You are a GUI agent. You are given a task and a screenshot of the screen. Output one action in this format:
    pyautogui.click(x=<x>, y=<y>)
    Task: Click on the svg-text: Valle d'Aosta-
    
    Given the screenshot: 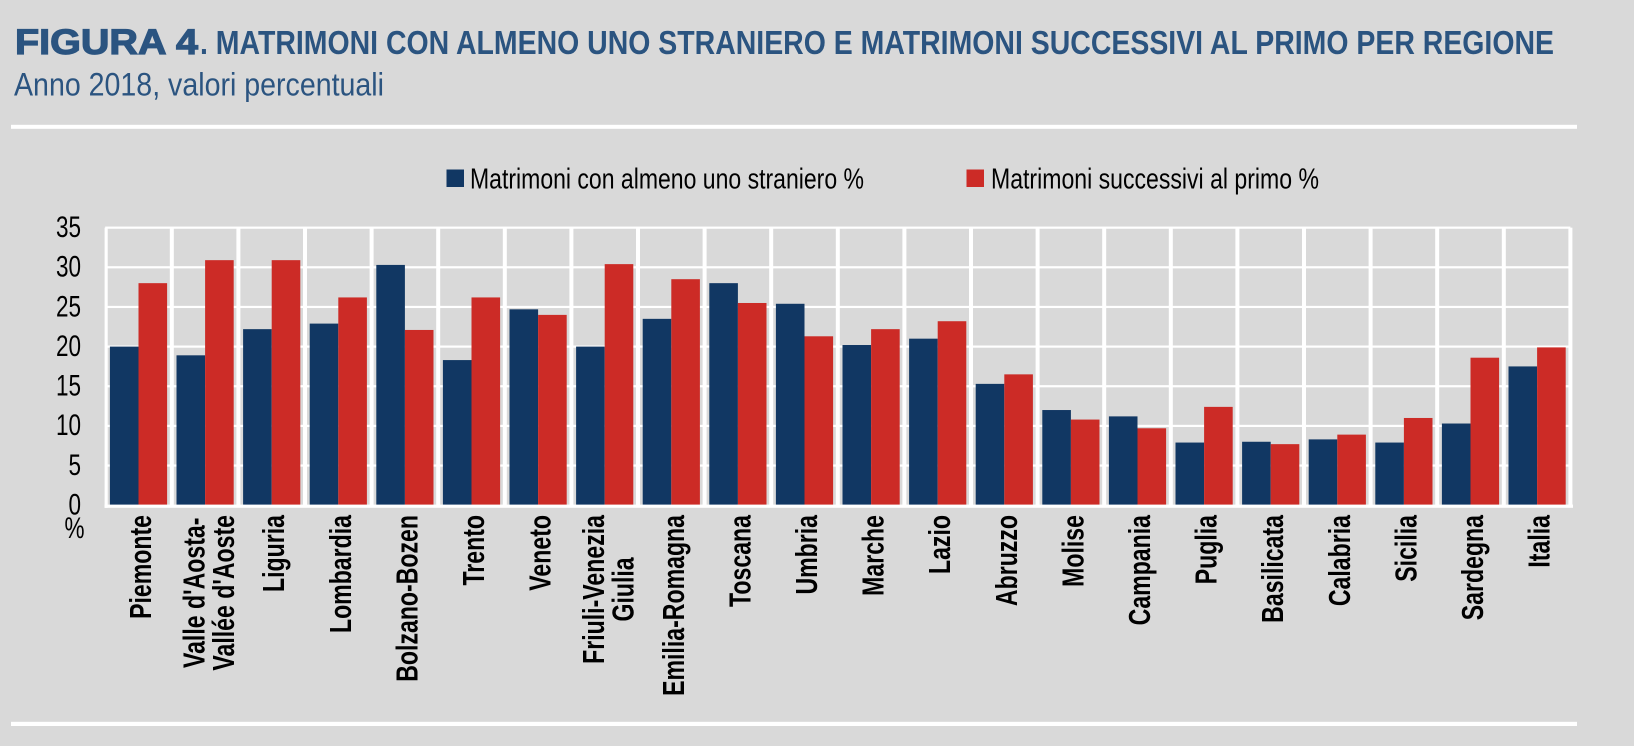 What is the action you would take?
    pyautogui.click(x=193, y=593)
    